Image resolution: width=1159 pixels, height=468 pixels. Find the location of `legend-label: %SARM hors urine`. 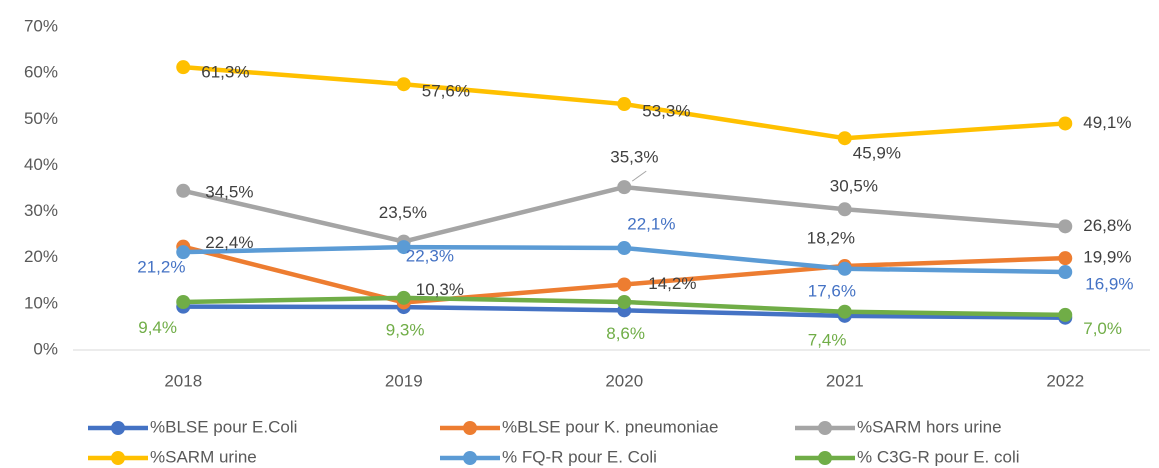

legend-label: %SARM hors urine is located at coordinates (929, 426).